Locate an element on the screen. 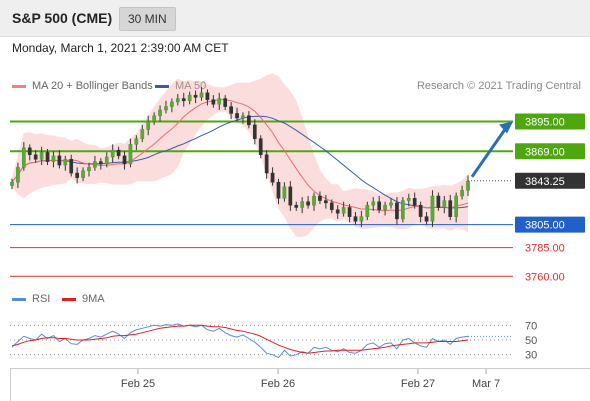  legend-ma50-label: MA 50 is located at coordinates (191, 86).